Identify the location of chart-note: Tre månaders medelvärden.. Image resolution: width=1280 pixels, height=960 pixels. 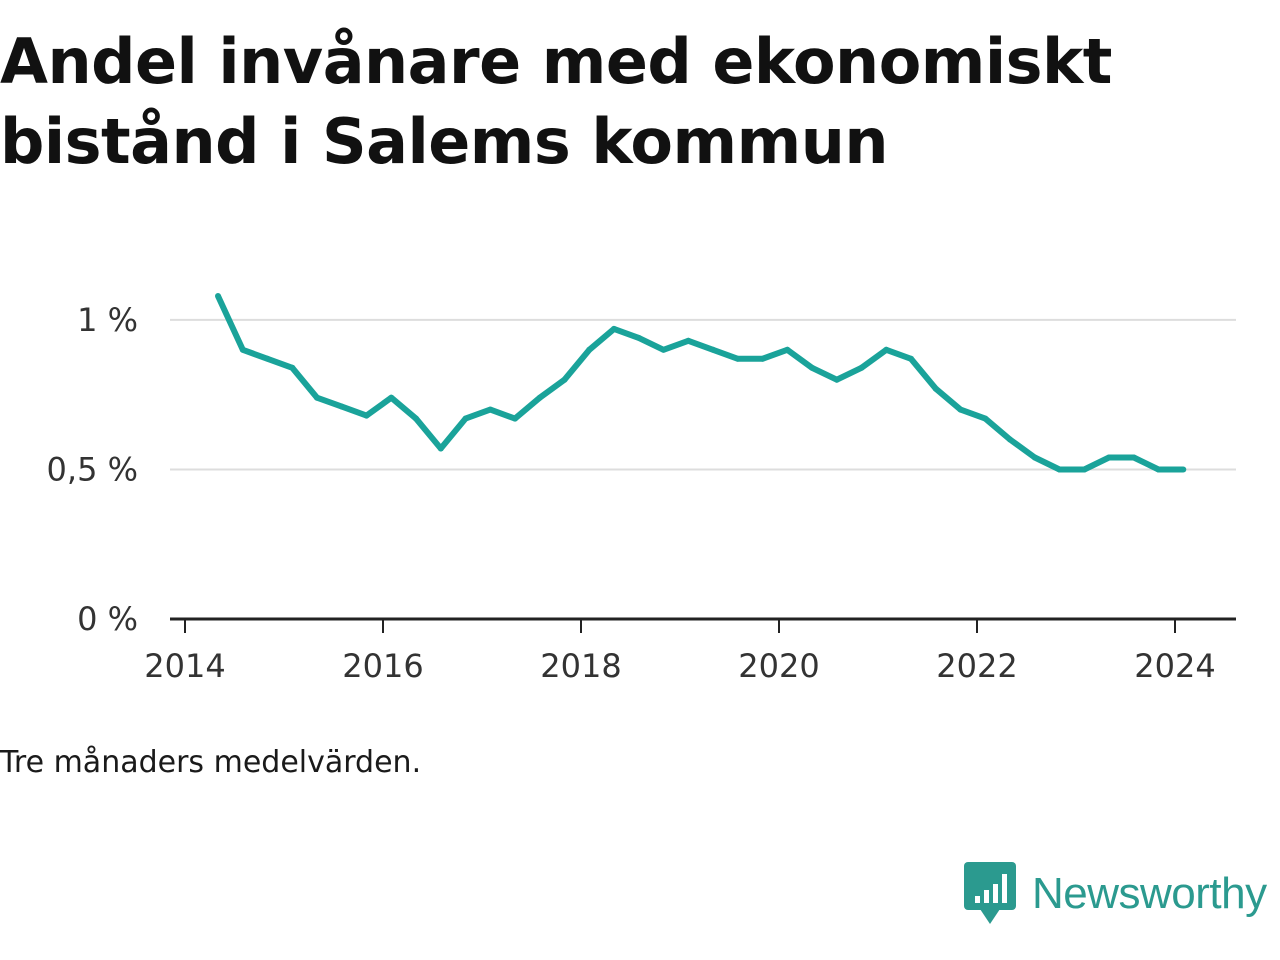
(211, 762).